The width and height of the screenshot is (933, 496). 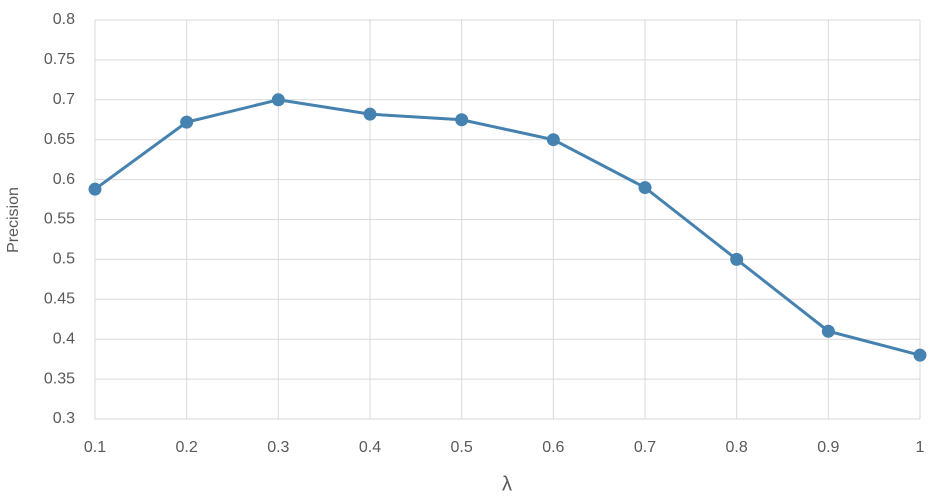 What do you see at coordinates (13, 220) in the screenshot?
I see `y-axis-label: Precision` at bounding box center [13, 220].